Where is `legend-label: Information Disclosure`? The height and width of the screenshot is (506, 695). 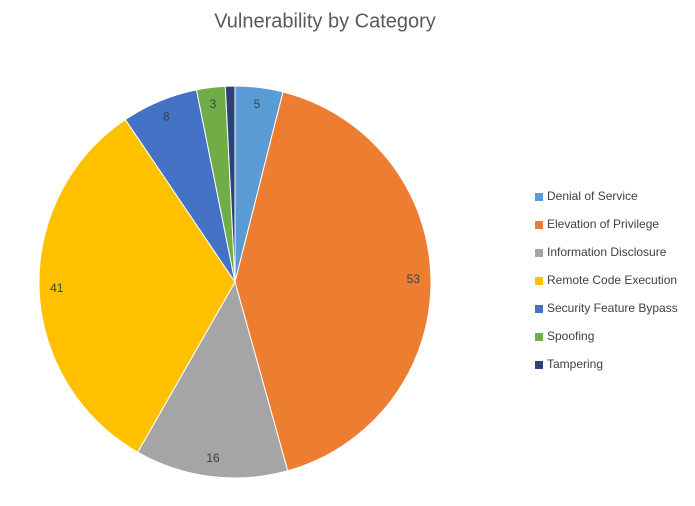
legend-label: Information Disclosure is located at coordinates (607, 252).